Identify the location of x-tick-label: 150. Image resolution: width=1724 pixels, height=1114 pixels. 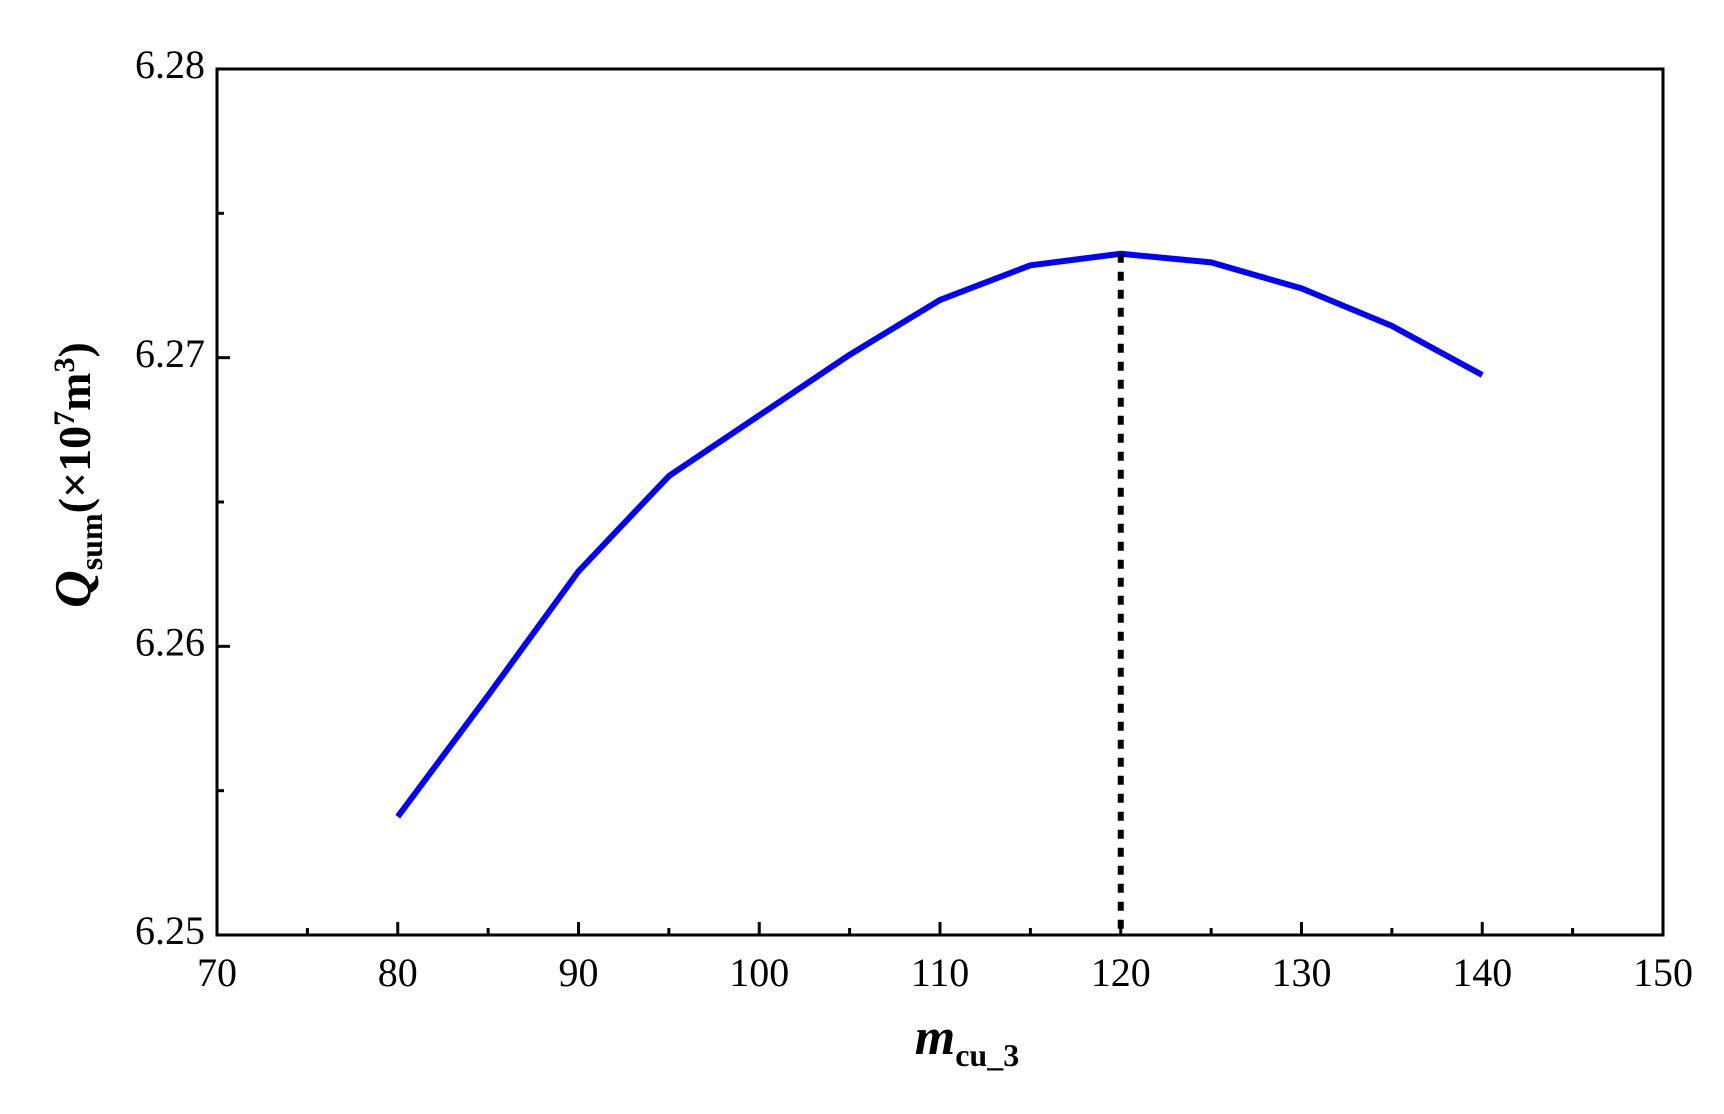
(1663, 972).